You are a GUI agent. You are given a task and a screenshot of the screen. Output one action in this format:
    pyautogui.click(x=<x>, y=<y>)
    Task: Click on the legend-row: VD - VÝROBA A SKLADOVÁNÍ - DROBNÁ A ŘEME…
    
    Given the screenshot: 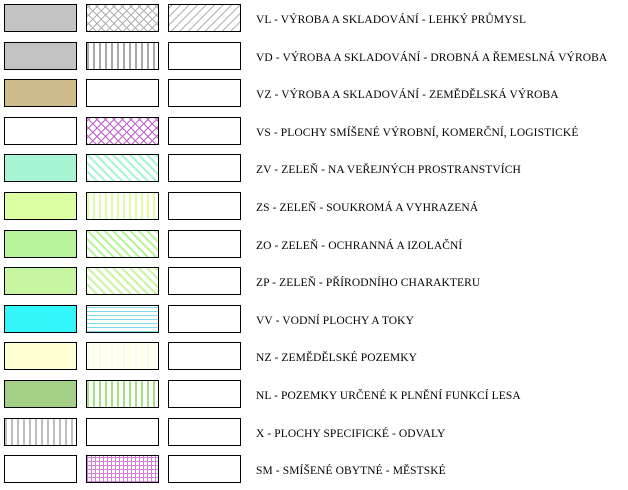 What is the action you would take?
    pyautogui.click(x=314, y=58)
    